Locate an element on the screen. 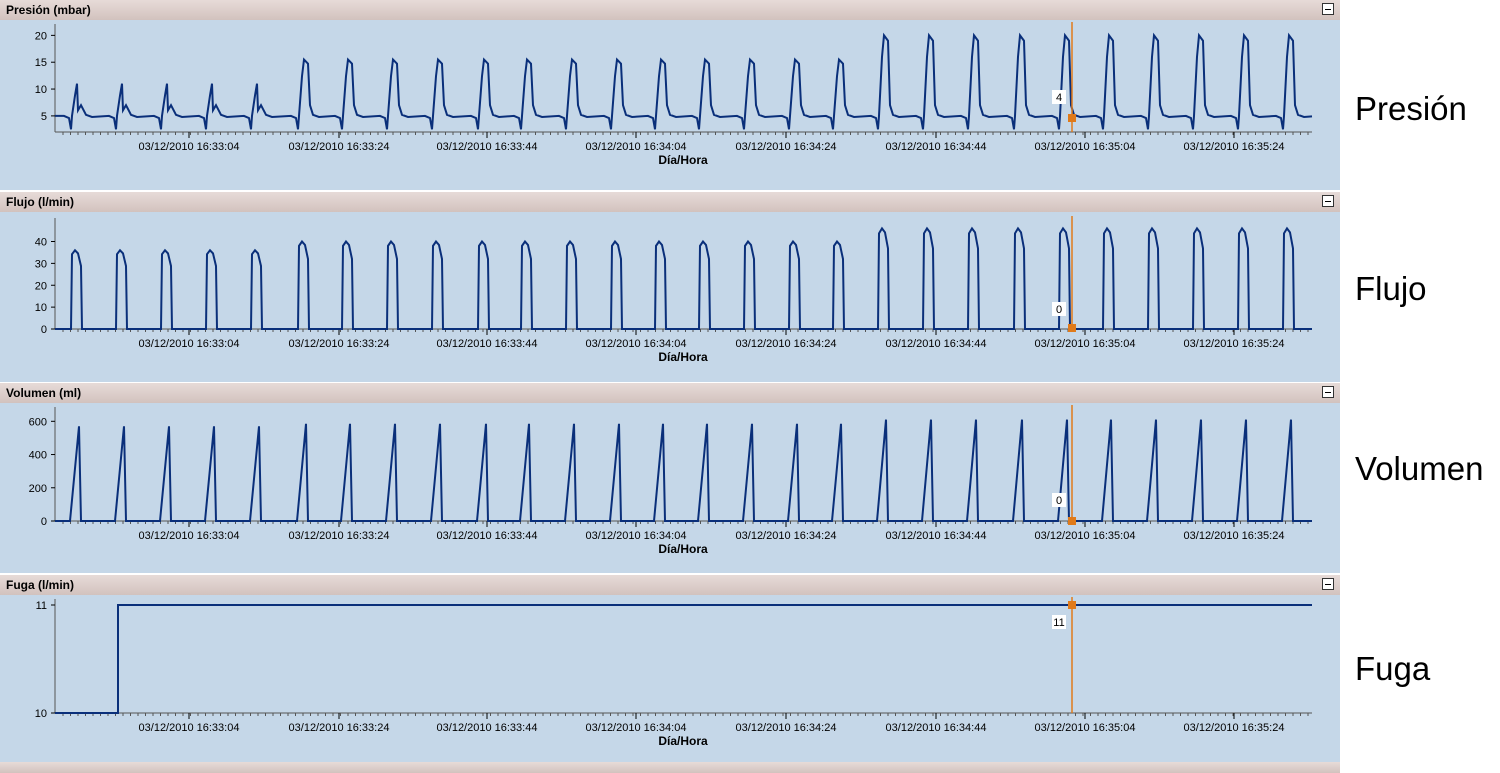 The image size is (1500, 773). pressure-collapse-button is located at coordinates (1328, 9).